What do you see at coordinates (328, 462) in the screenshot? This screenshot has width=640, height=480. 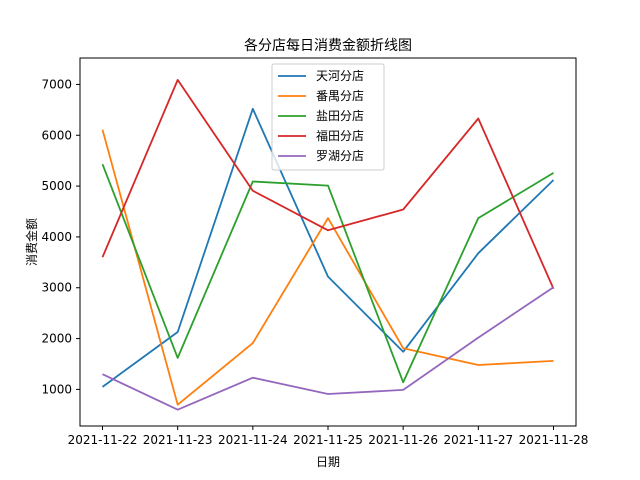 I see `x-axis-label: 日期` at bounding box center [328, 462].